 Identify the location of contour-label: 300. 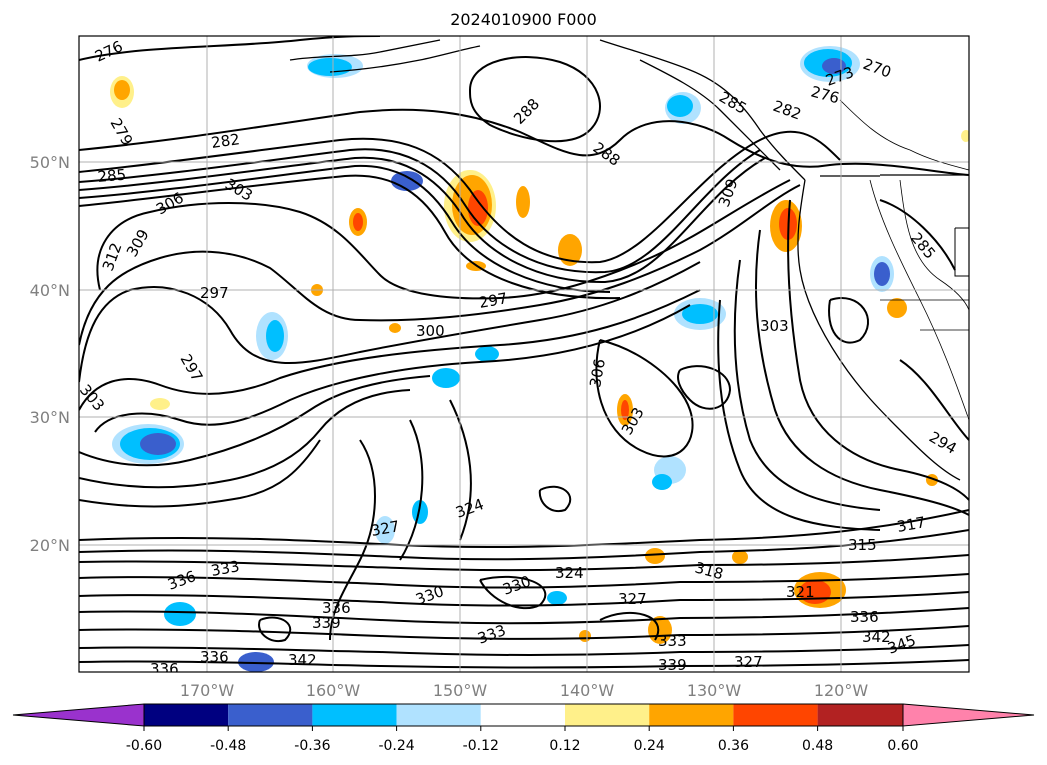
(430, 331).